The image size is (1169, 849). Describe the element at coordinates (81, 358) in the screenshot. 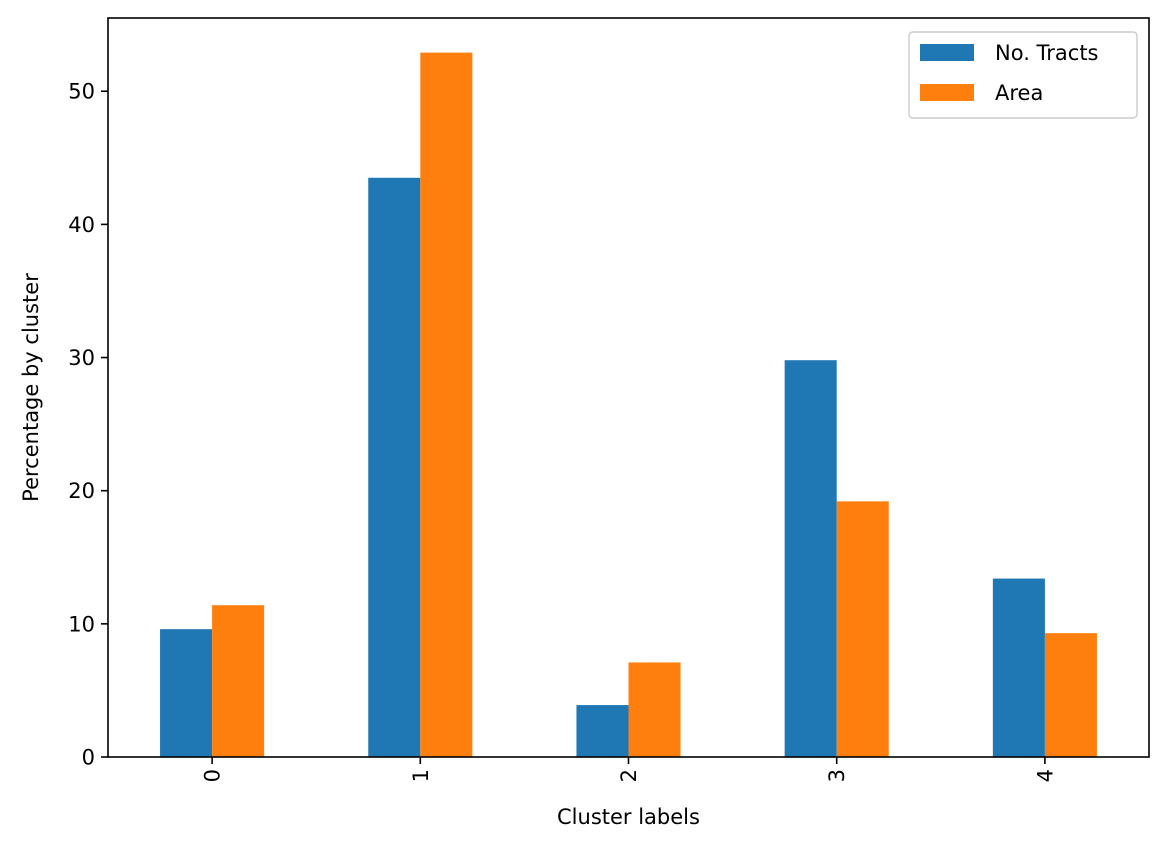

I see `y-tick-label: 30` at that location.